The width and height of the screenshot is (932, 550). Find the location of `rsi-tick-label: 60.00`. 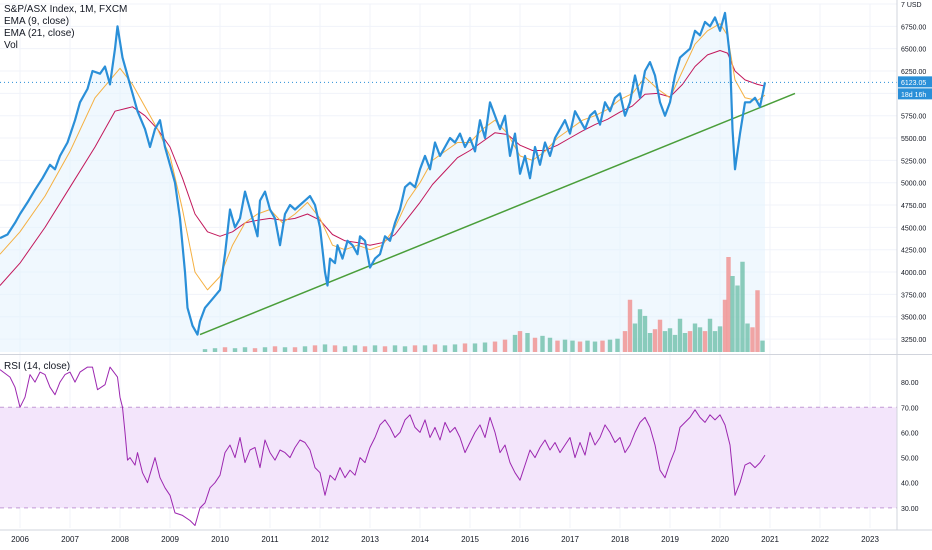

rsi-tick-label: 60.00 is located at coordinates (910, 433).